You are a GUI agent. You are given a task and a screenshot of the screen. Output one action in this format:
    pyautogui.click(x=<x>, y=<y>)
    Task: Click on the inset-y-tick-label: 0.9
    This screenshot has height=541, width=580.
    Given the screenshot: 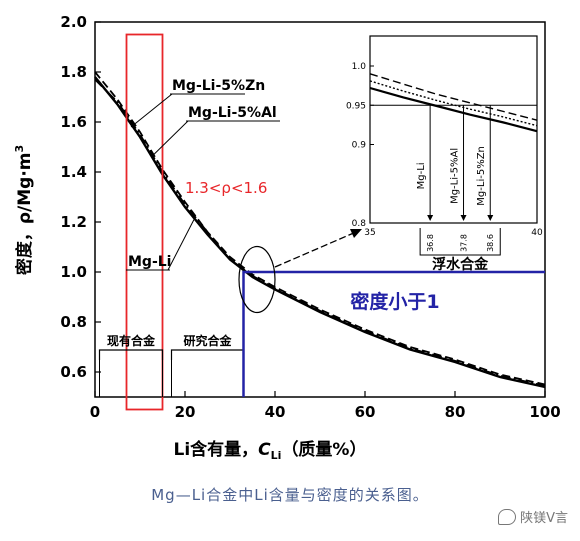 What is the action you would take?
    pyautogui.click(x=359, y=146)
    